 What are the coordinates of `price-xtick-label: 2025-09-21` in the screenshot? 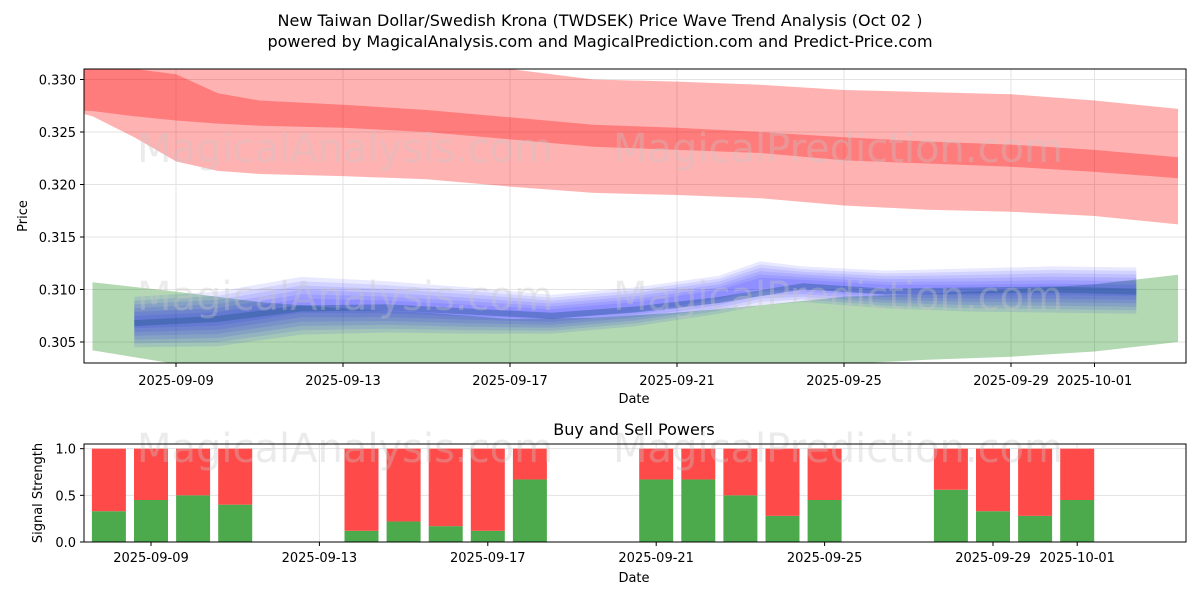 It's located at (677, 381).